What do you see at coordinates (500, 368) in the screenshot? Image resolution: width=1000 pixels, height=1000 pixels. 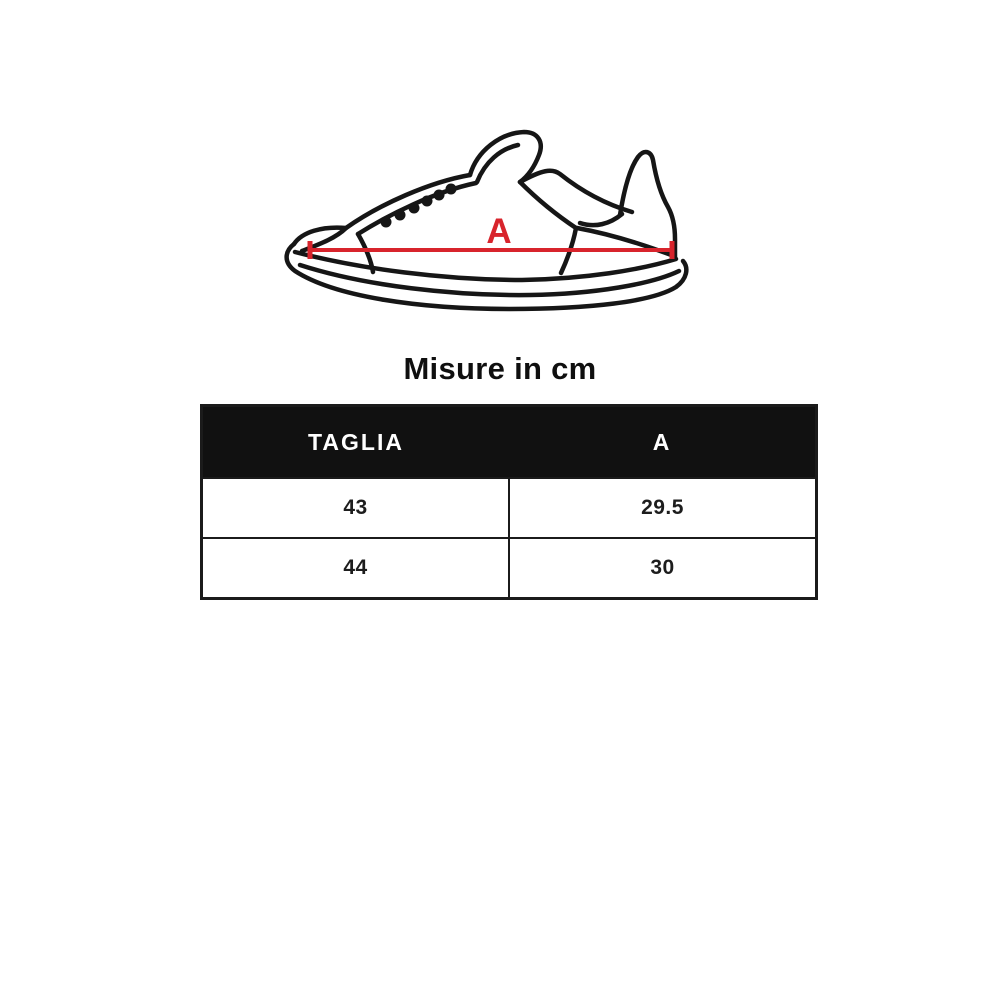 I see `page-title: Misure in cm` at bounding box center [500, 368].